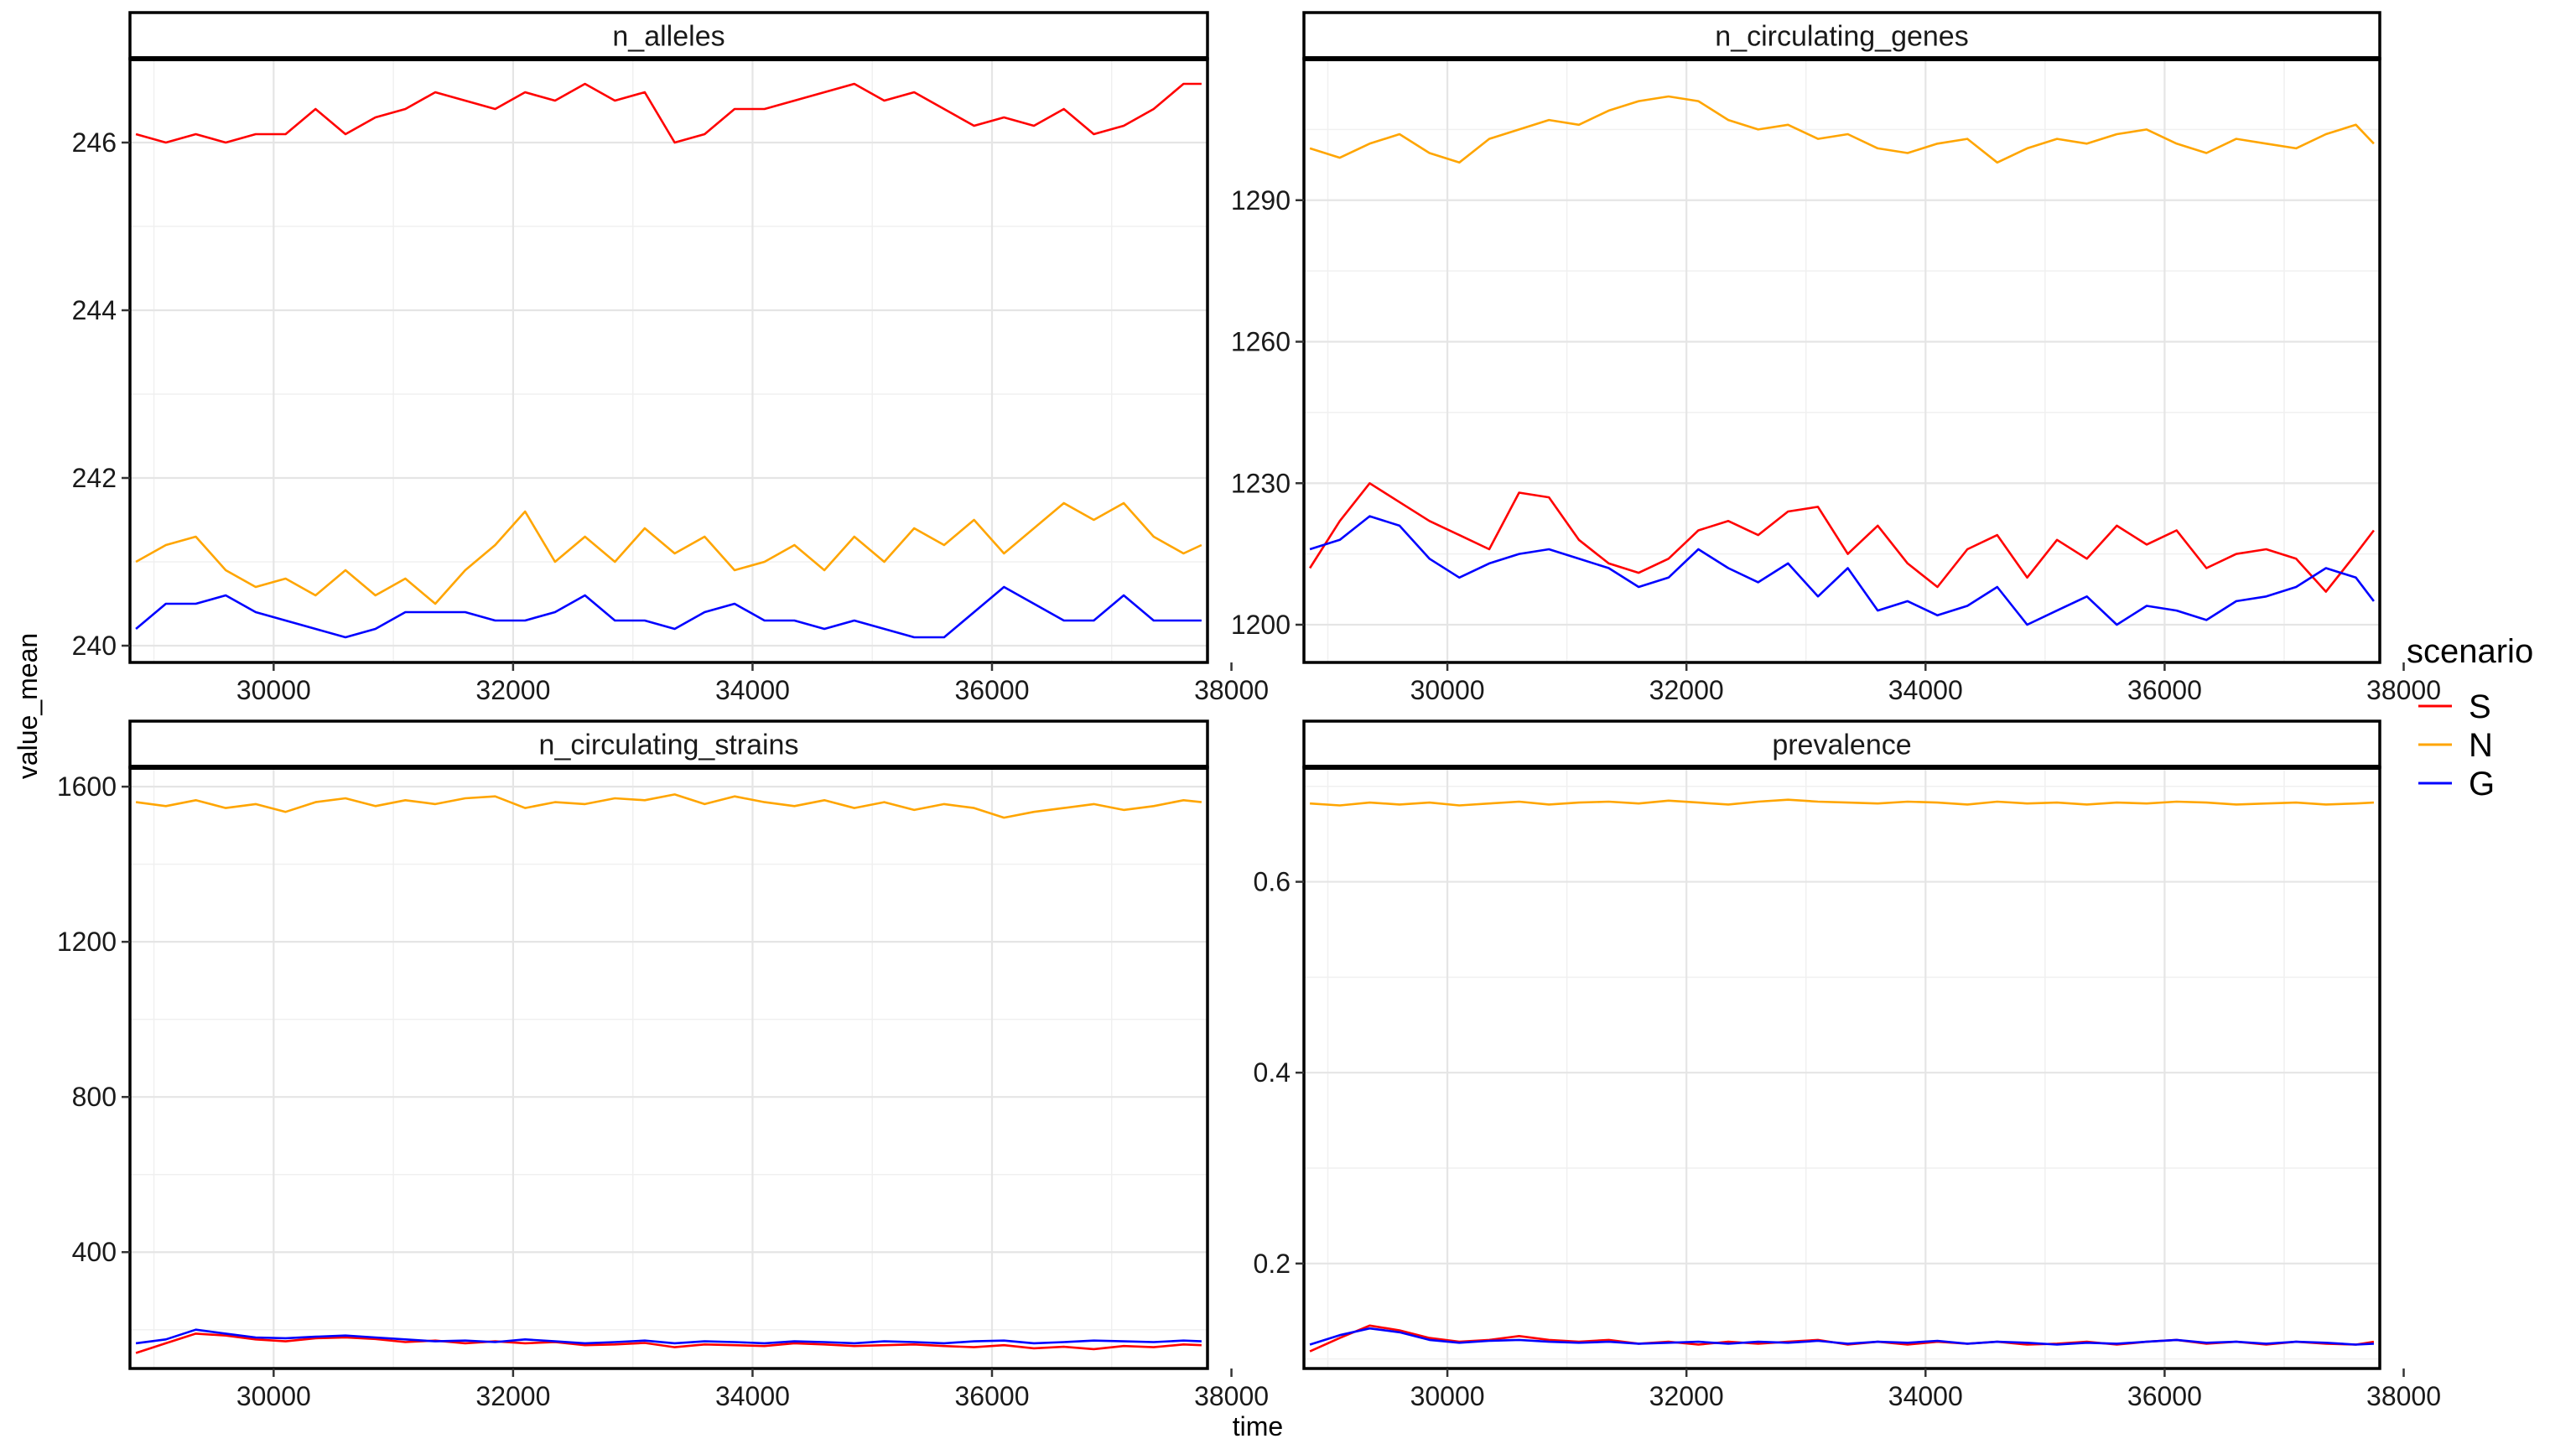 This screenshot has width=2576, height=1449. I want to click on y-tick-label: 1600, so click(87, 786).